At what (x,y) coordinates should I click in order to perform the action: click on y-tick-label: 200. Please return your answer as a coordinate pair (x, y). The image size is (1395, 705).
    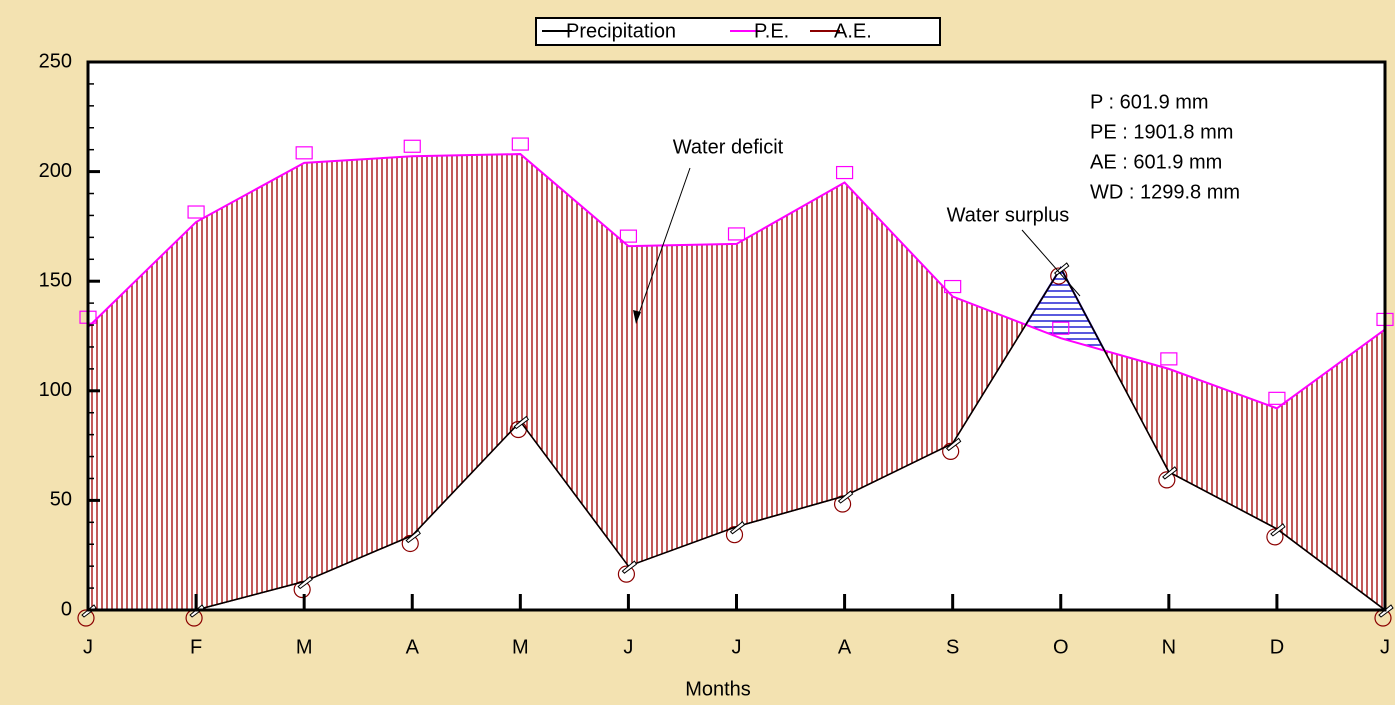
    Looking at the image, I should click on (55, 171).